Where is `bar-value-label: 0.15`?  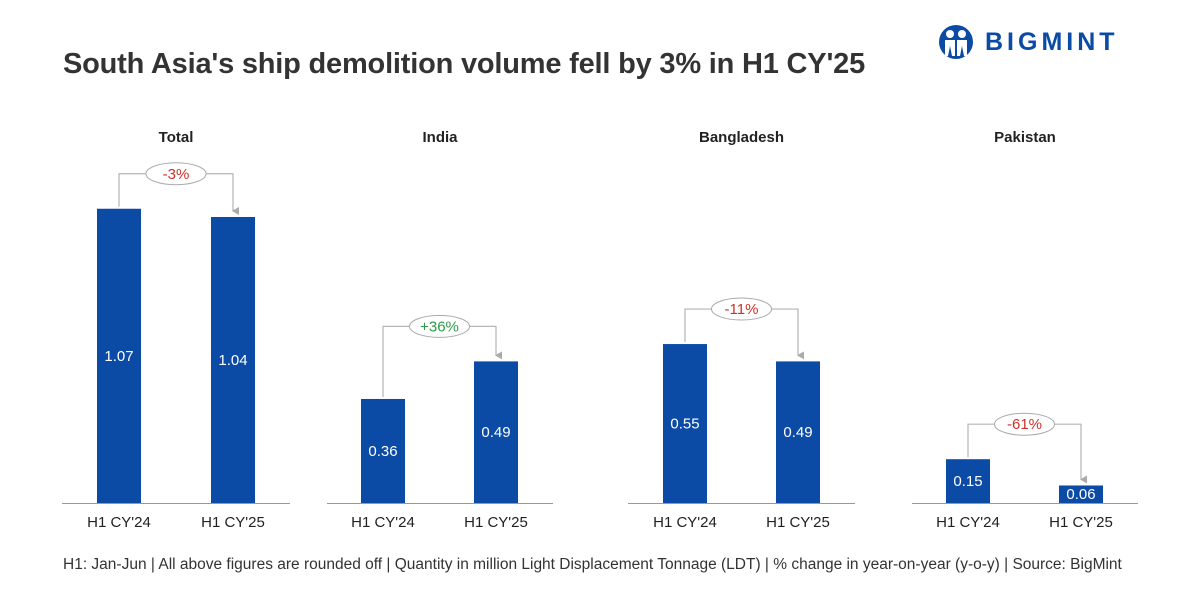 bar-value-label: 0.15 is located at coordinates (967, 481).